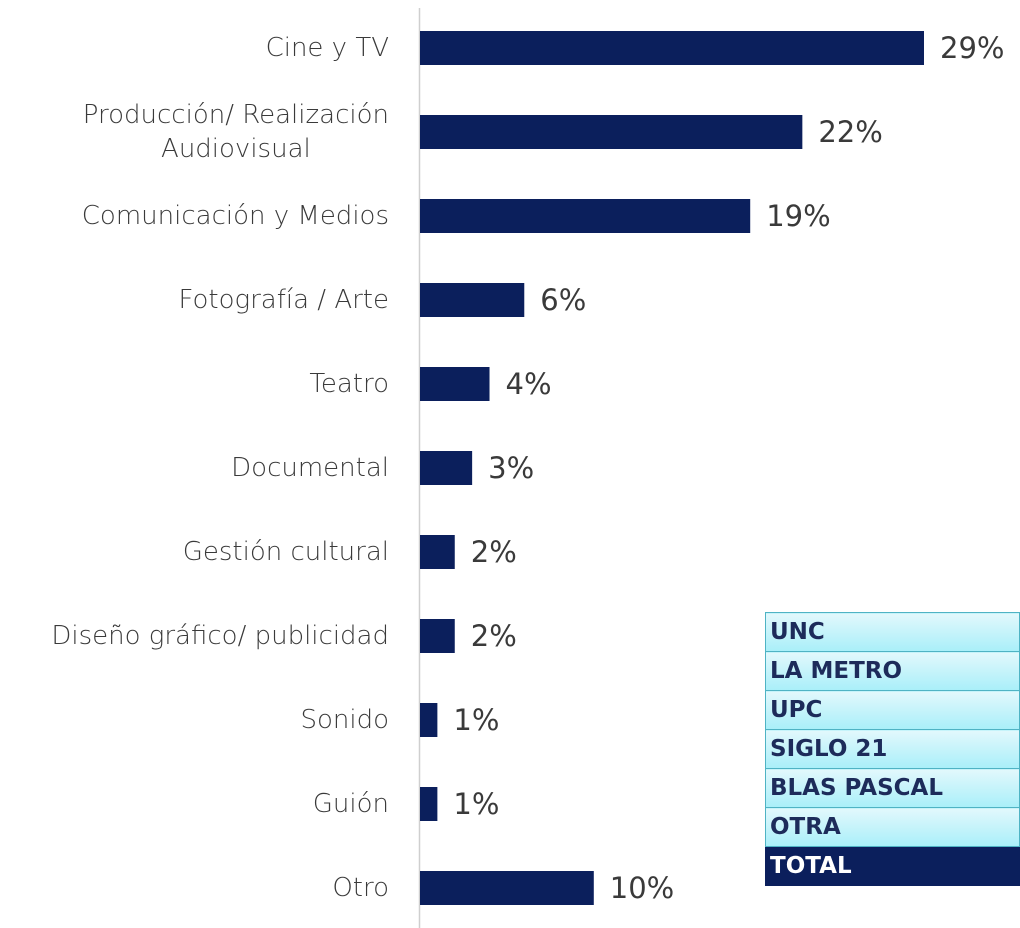 This screenshot has width=1020, height=928. Describe the element at coordinates (563, 300) in the screenshot. I see `value-label: 6%` at that location.